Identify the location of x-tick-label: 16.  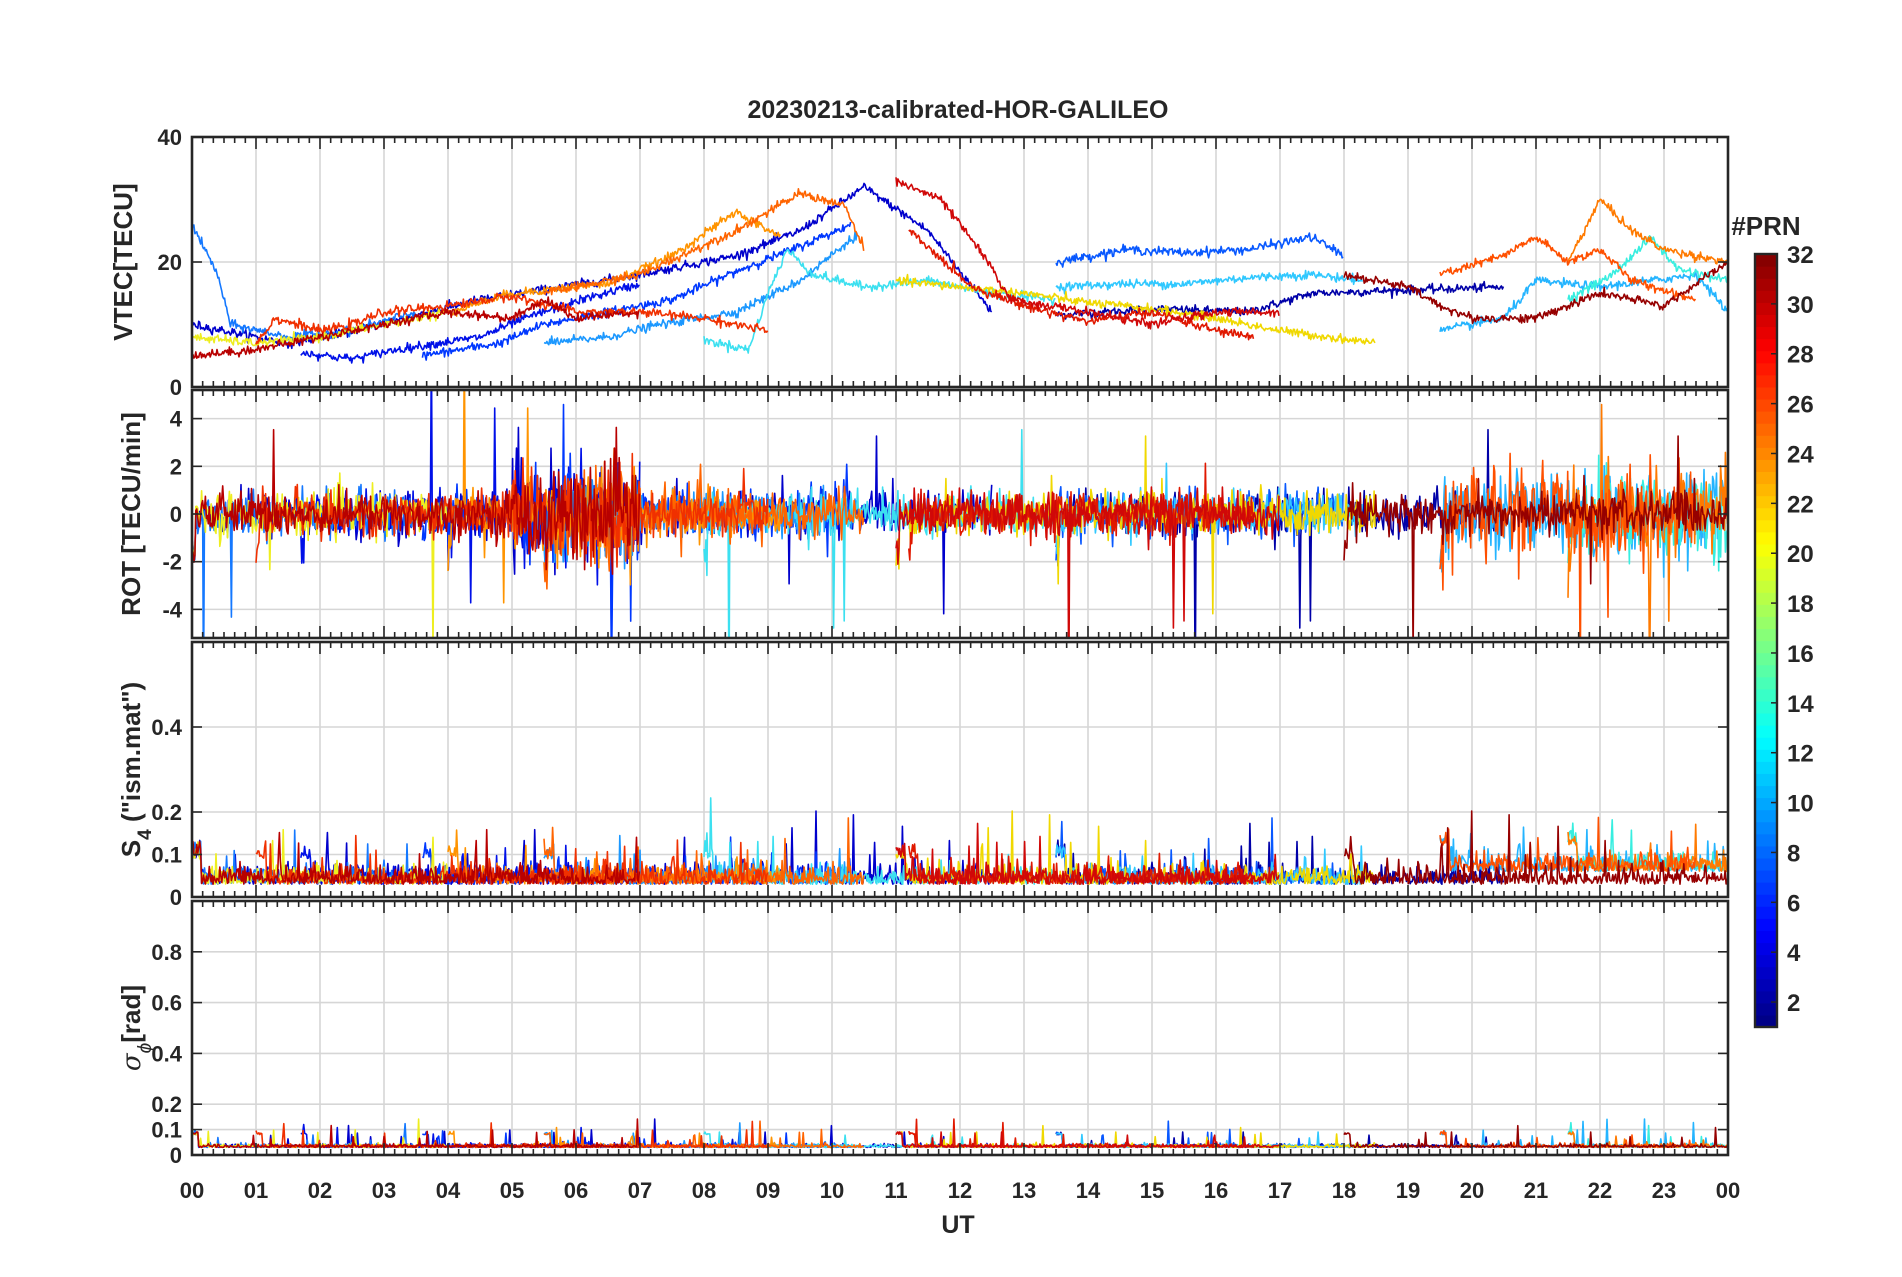
(1216, 1190).